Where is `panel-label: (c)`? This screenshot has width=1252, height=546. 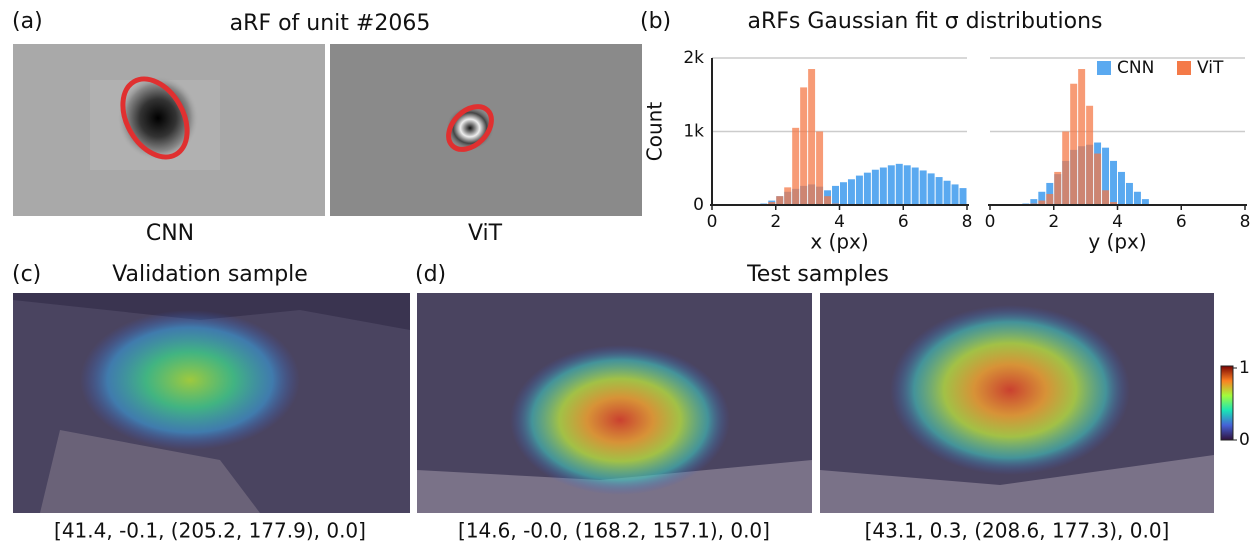
panel-label: (c) is located at coordinates (26, 274).